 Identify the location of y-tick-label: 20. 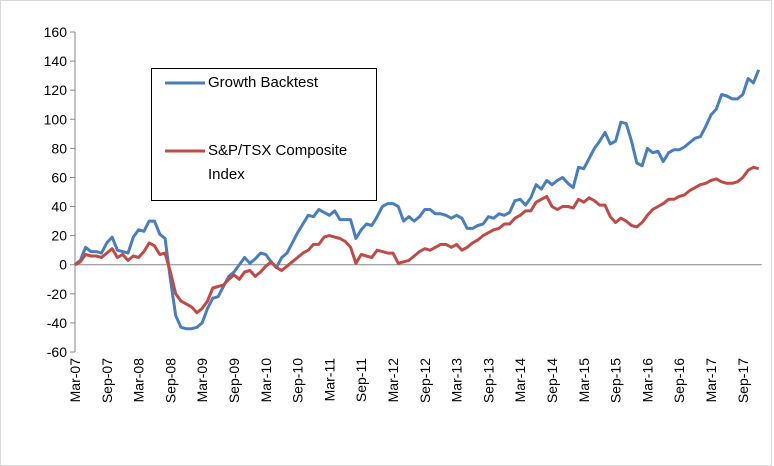
(59, 236).